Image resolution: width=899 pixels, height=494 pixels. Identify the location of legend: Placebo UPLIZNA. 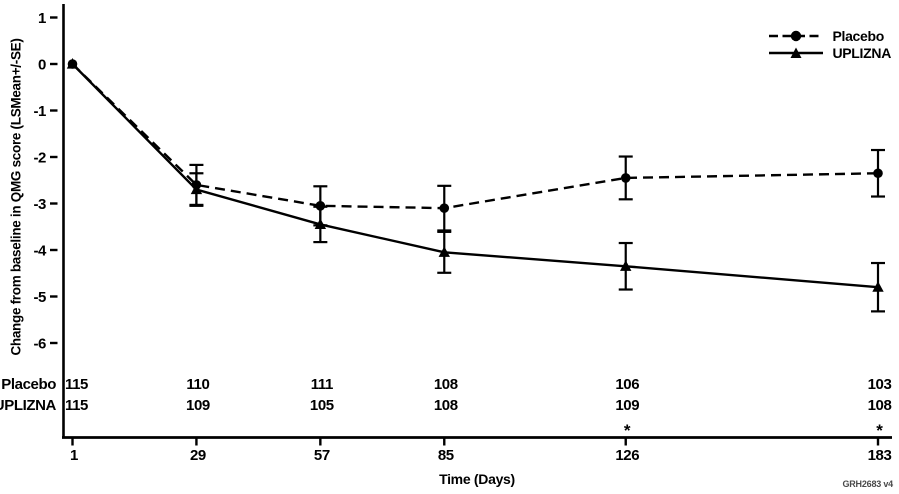
(829, 44).